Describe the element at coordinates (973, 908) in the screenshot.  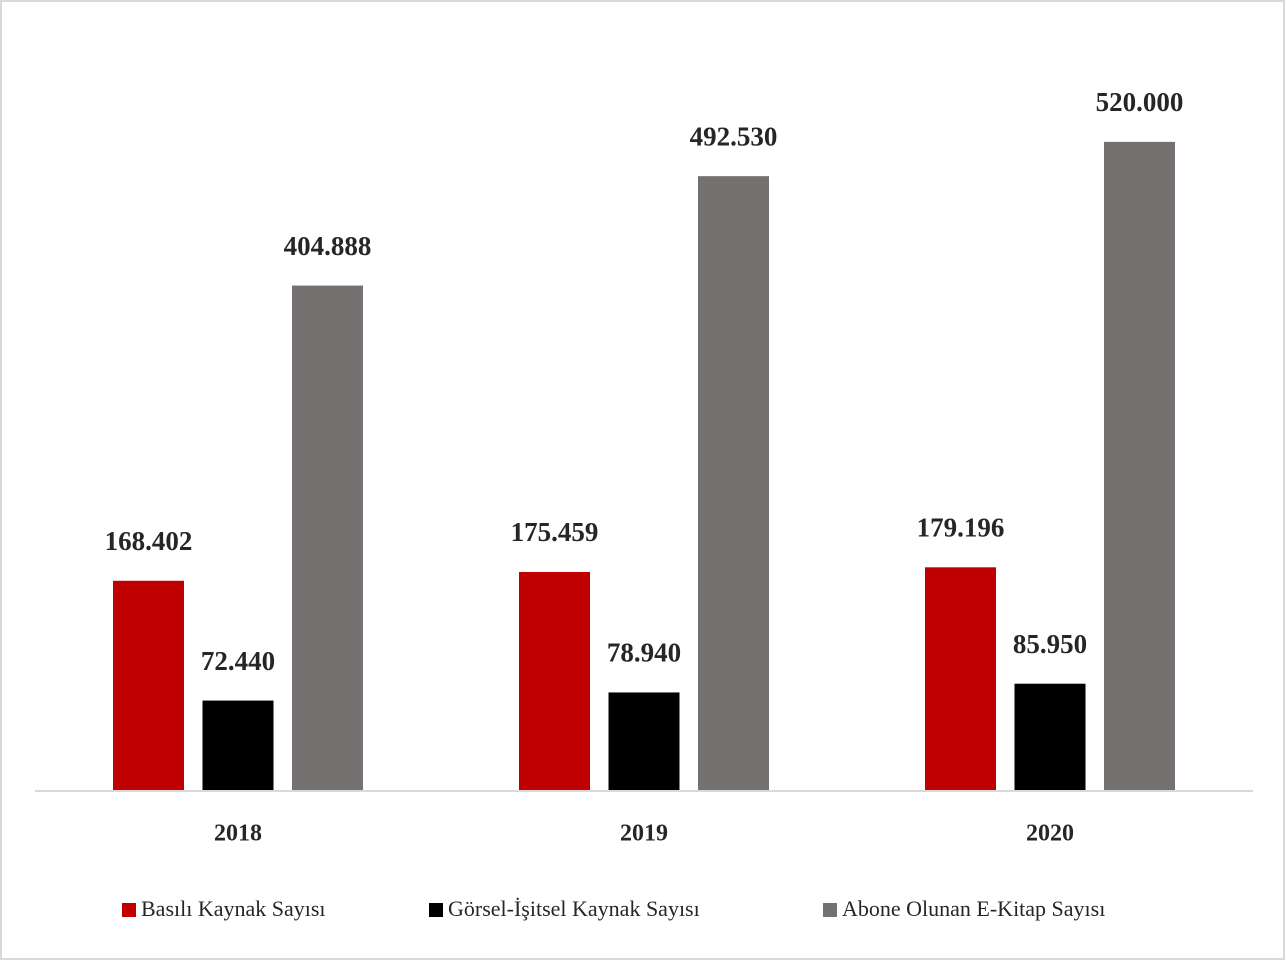
I see `legend-label: Abone Olunan E-Kitap Sayısı` at that location.